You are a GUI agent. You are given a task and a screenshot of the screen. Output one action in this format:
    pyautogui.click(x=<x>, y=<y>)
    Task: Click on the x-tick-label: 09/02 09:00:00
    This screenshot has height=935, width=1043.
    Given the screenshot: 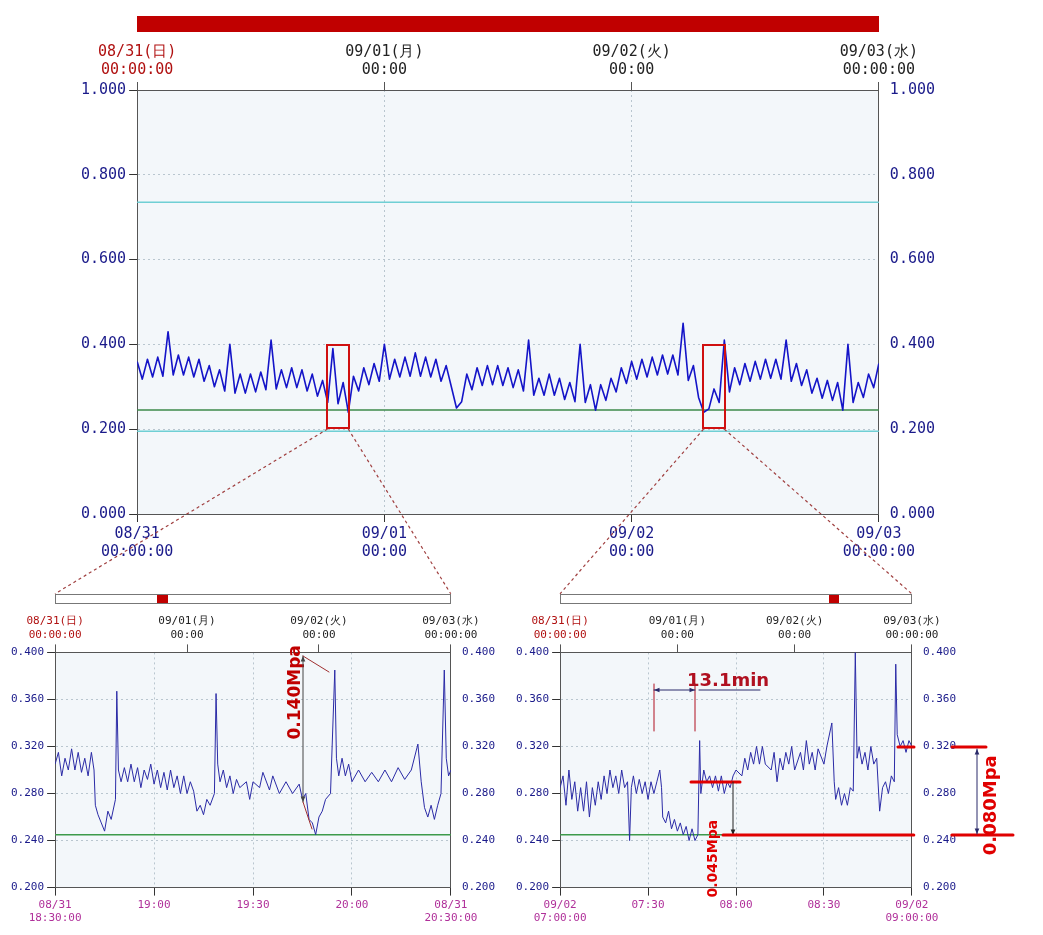 What is the action you would take?
    pyautogui.click(x=912, y=911)
    